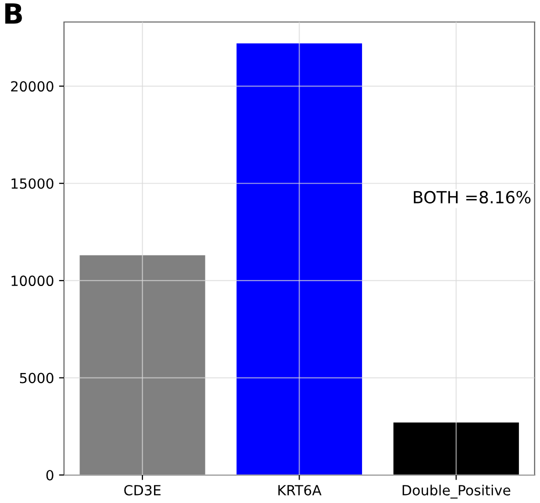 This screenshot has width=540, height=503. I want to click on x-tick-label: CD3E, so click(142, 490).